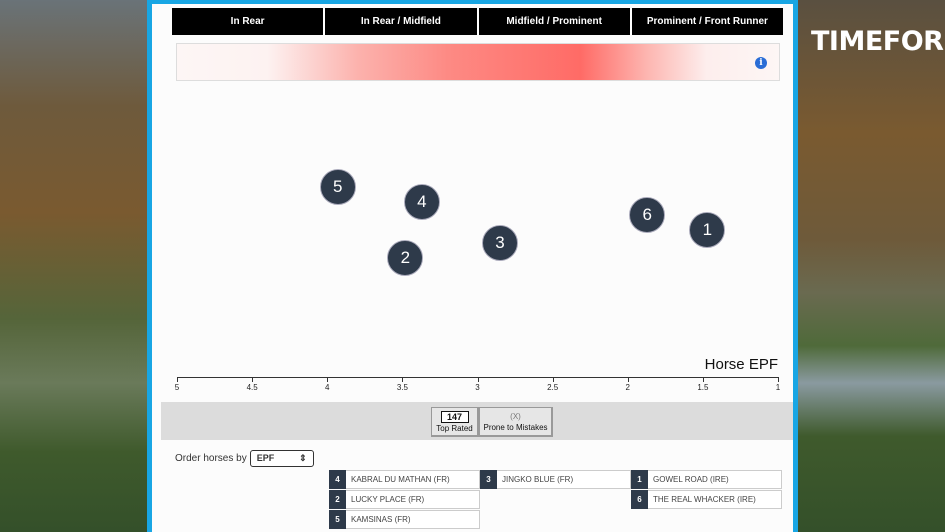  What do you see at coordinates (337, 499) in the screenshot?
I see `horse-number: 2` at bounding box center [337, 499].